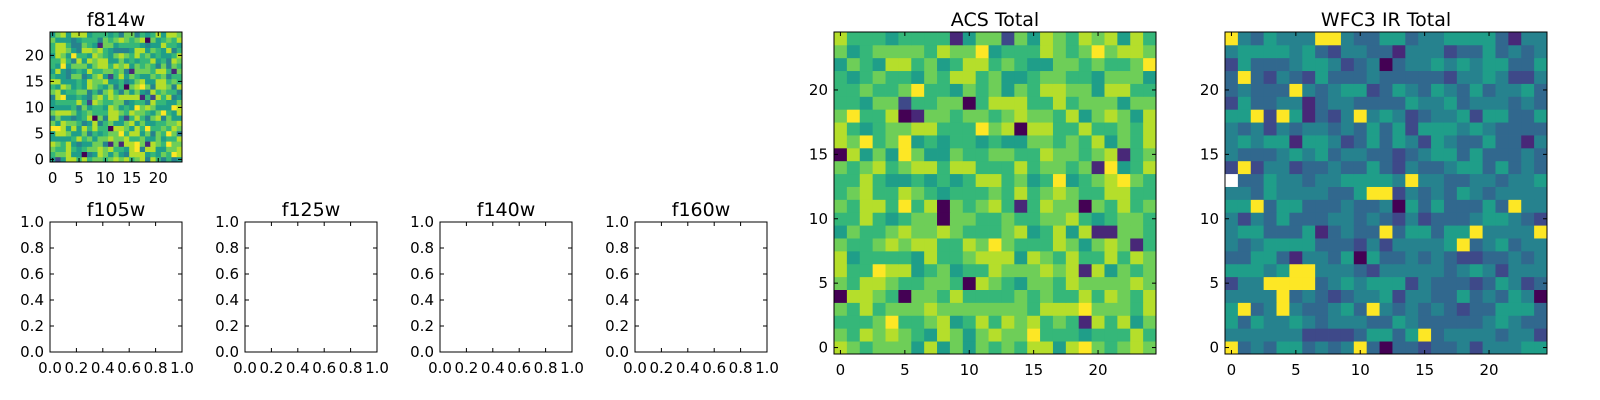  I want to click on x-tick-label-f160w-1: 0.2, so click(661, 368).